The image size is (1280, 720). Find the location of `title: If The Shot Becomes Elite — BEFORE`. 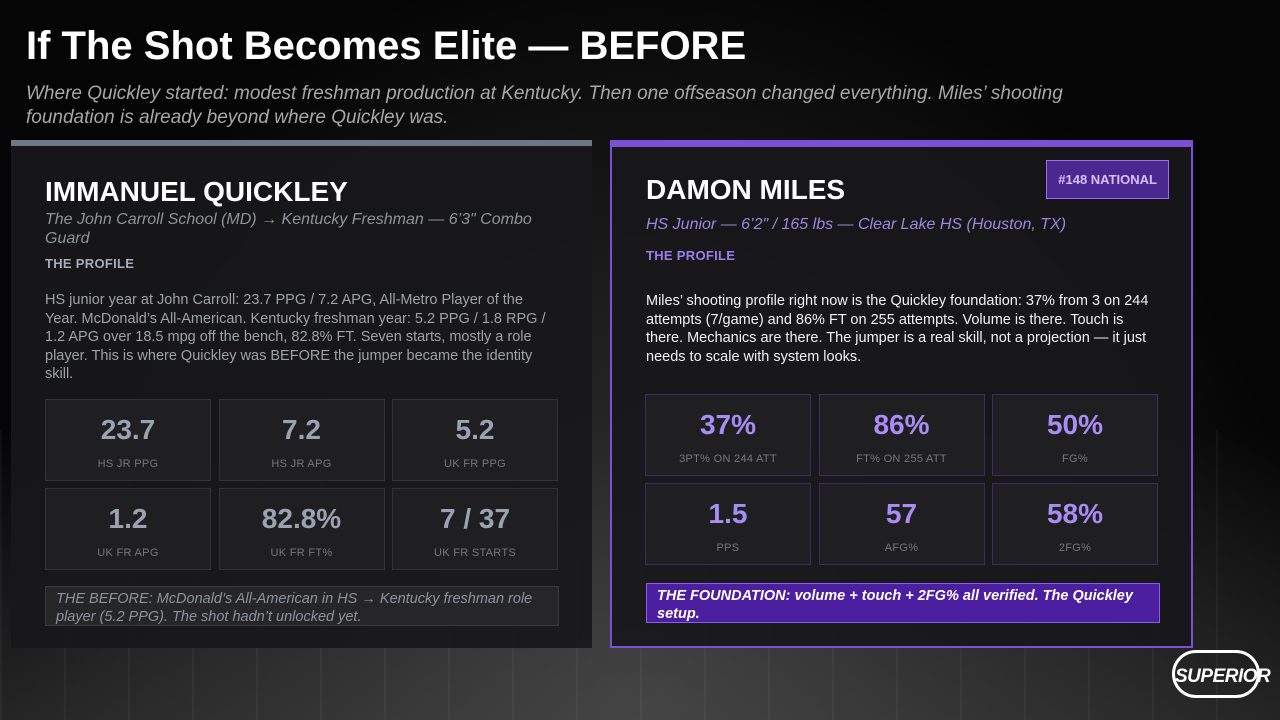

title: If The Shot Becomes Elite — BEFORE is located at coordinates (386, 46).